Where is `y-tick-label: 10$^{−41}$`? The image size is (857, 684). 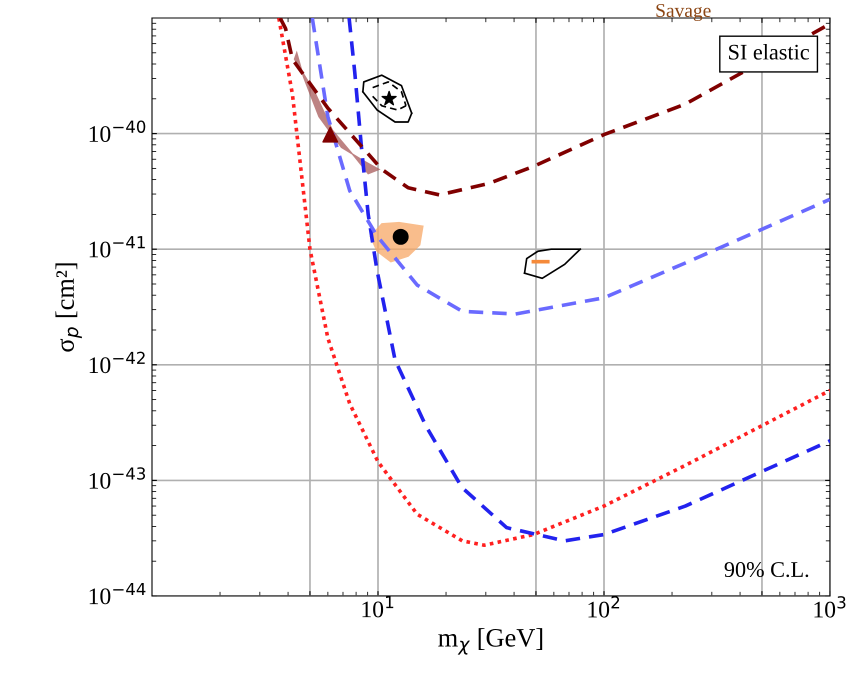 y-tick-label: 10$^{−41}$ is located at coordinates (117, 247).